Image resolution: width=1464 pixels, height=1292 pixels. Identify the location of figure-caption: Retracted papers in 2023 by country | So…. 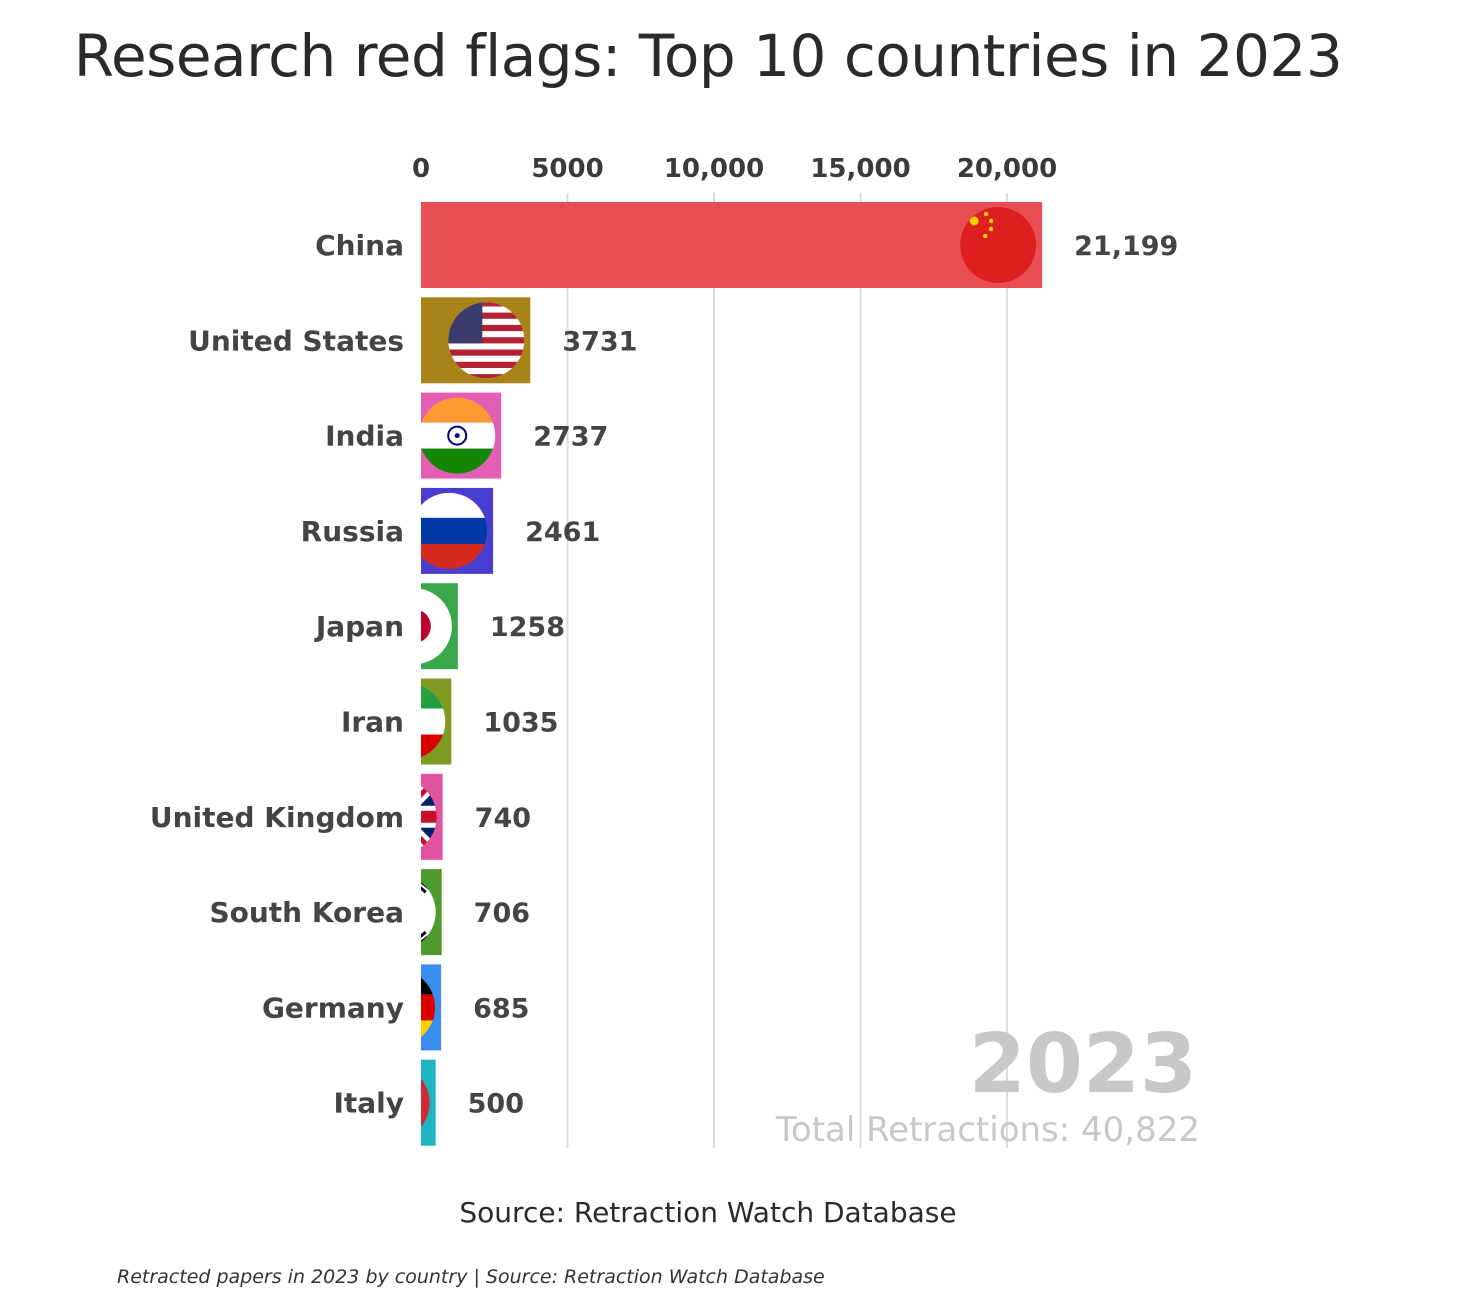
(471, 1277).